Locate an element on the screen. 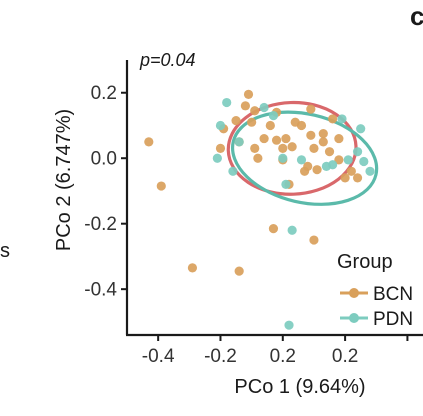 The image size is (423, 416). y-ticks: 0.2 0.0 -0.2 -0.4 is located at coordinates (105, 192).